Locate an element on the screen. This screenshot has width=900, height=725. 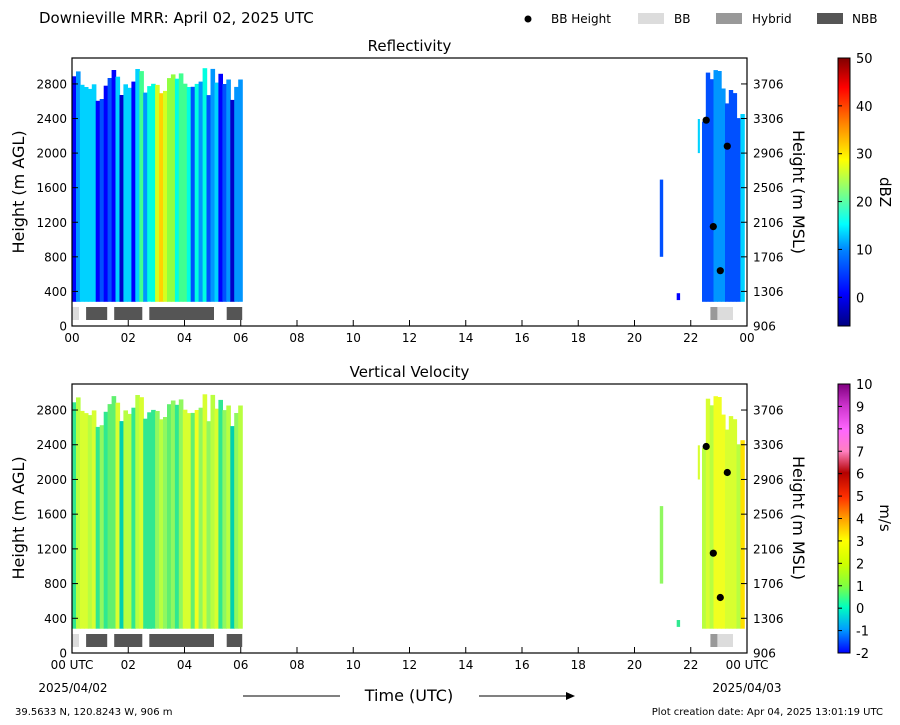
legend-bb-swatch is located at coordinates (651, 18).